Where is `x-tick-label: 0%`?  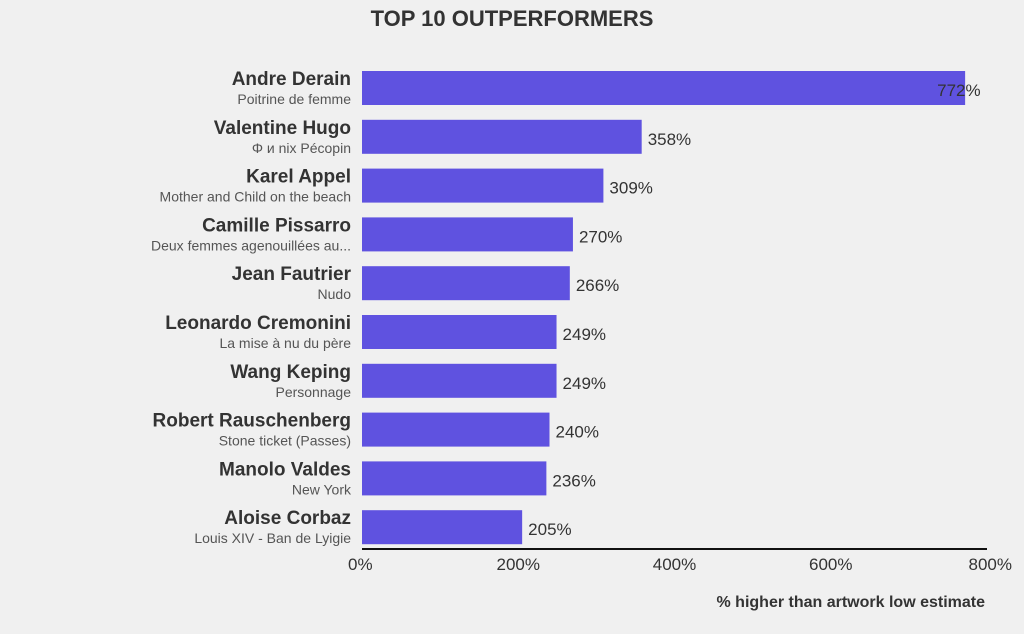
x-tick-label: 0% is located at coordinates (360, 564).